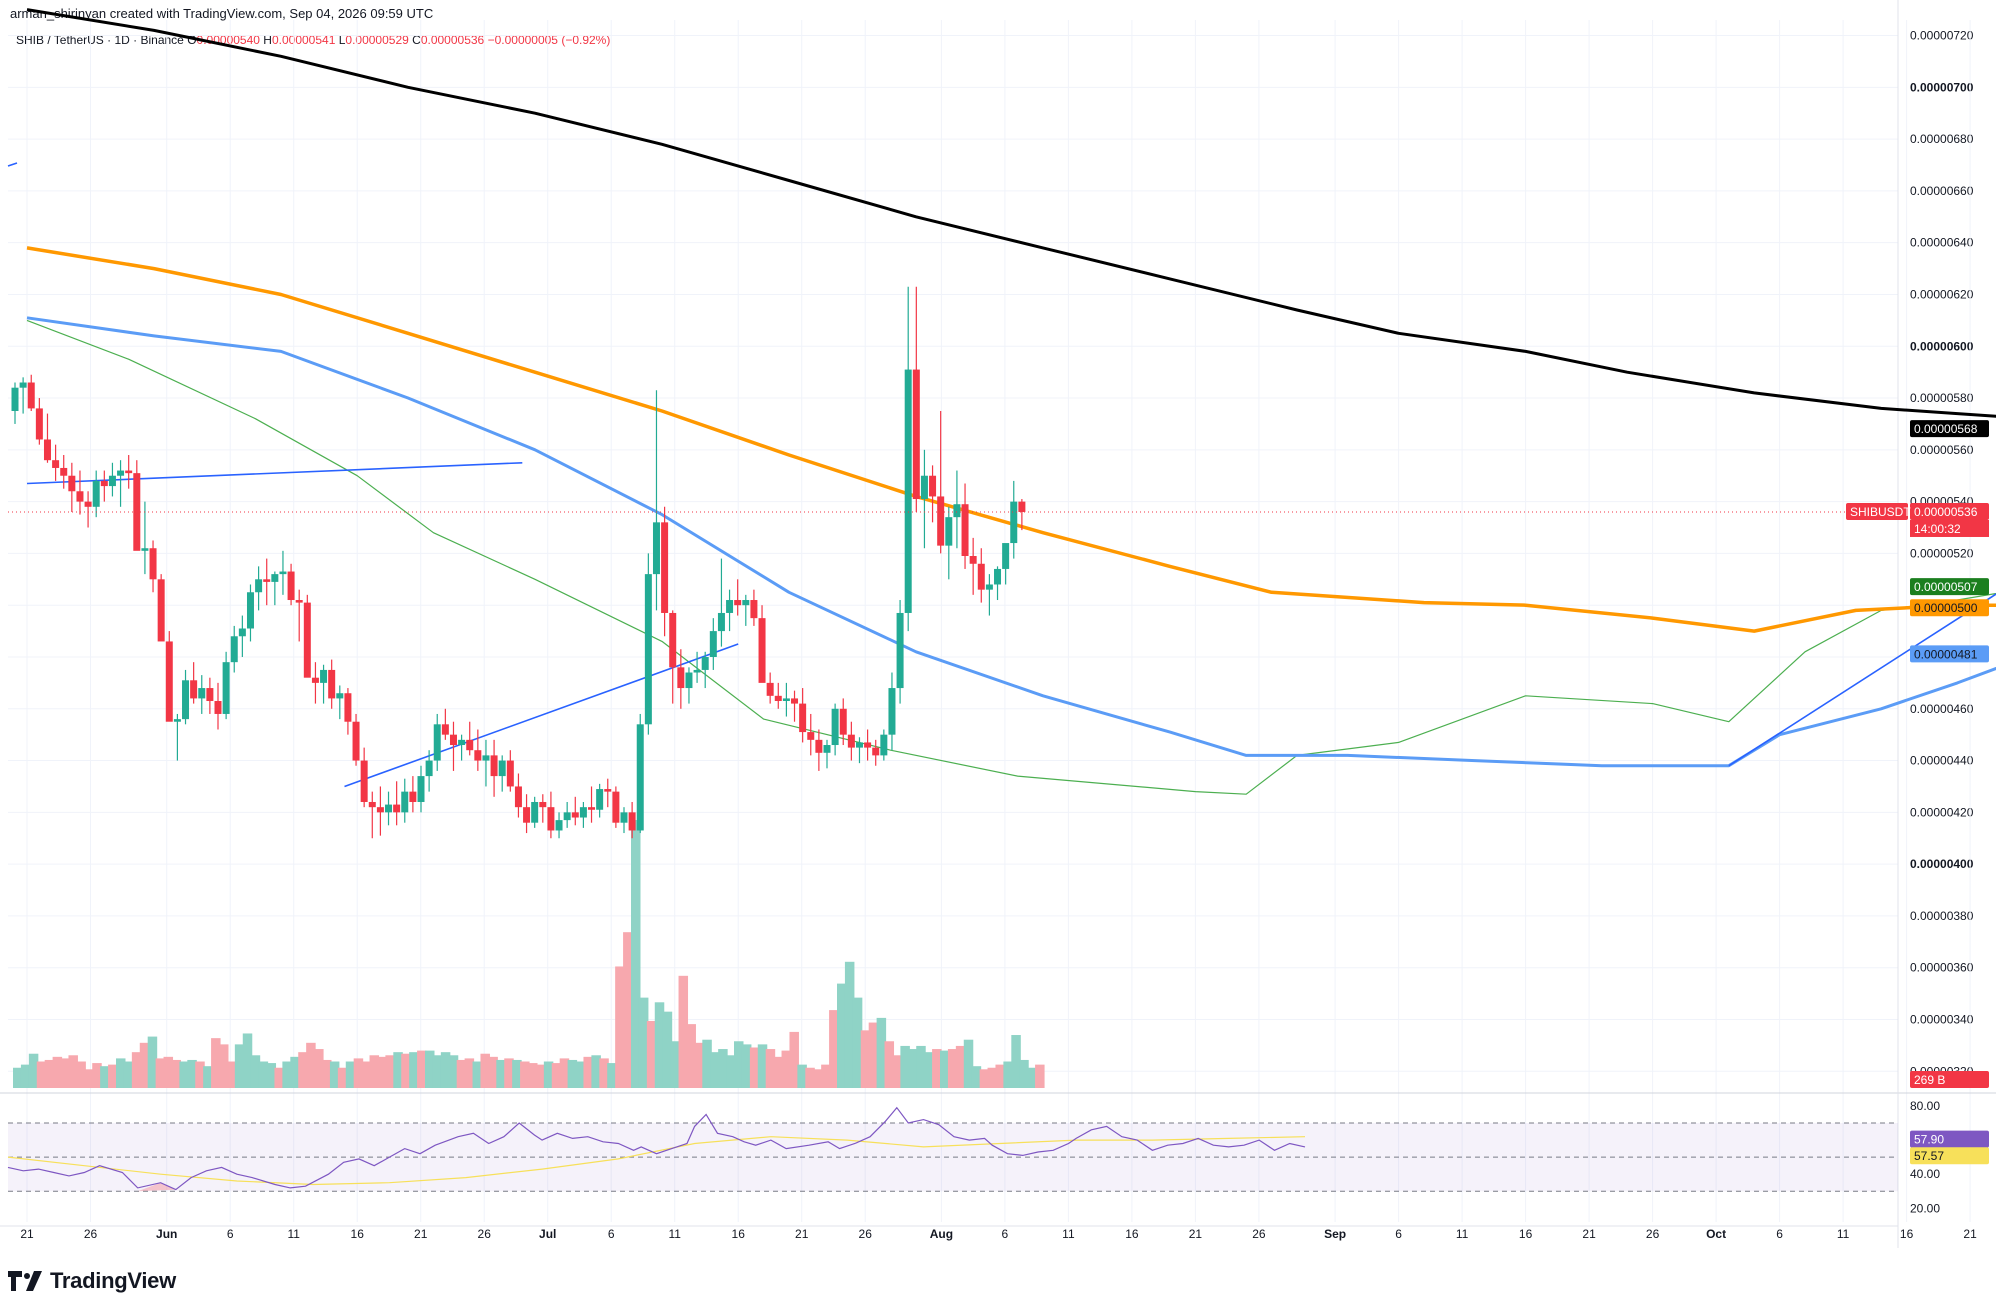 The image size is (1996, 1311). What do you see at coordinates (92, 1281) in the screenshot?
I see `tradingview-logo: TradingView` at bounding box center [92, 1281].